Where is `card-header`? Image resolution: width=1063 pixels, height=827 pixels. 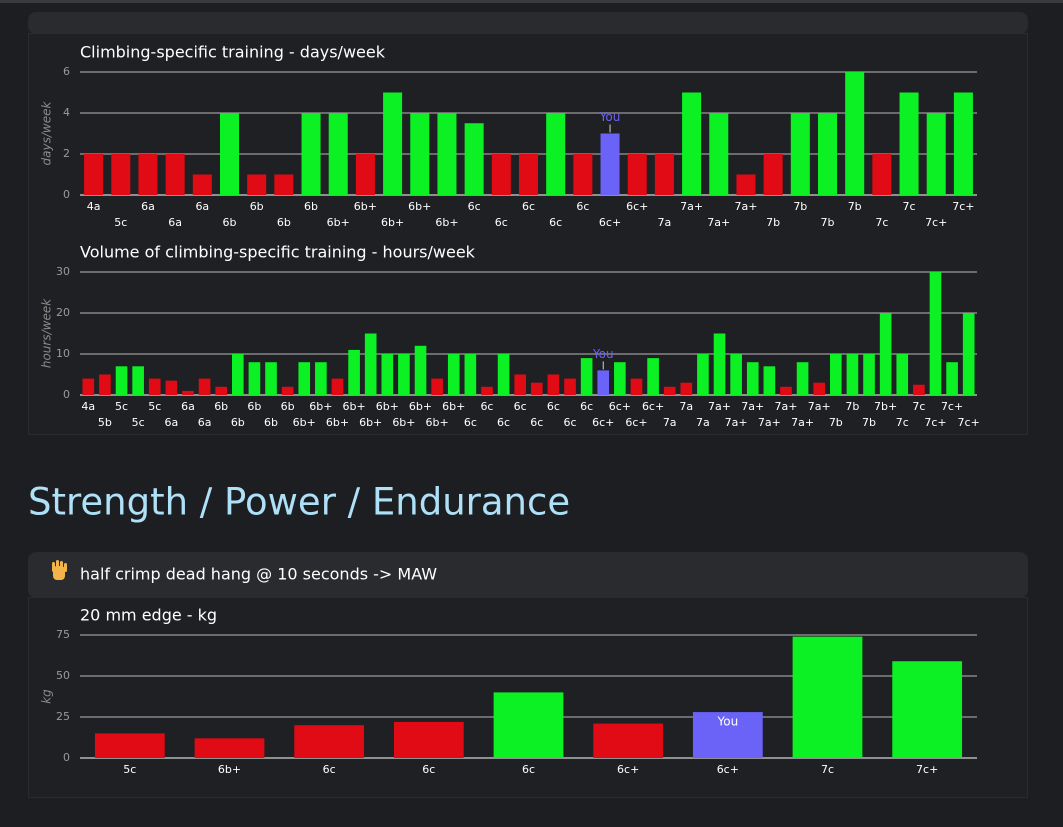 card-header is located at coordinates (528, 575).